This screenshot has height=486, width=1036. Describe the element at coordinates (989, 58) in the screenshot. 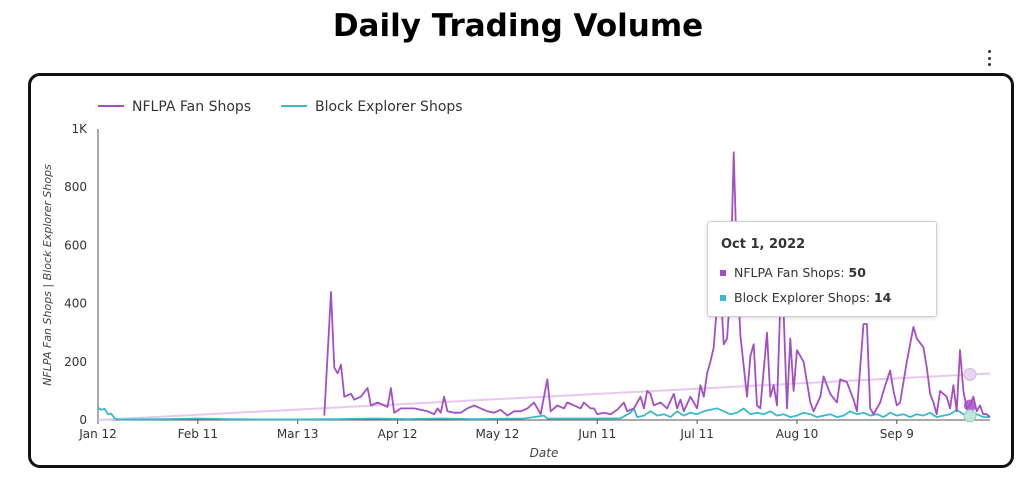

I see `kebab-menu-icon` at that location.